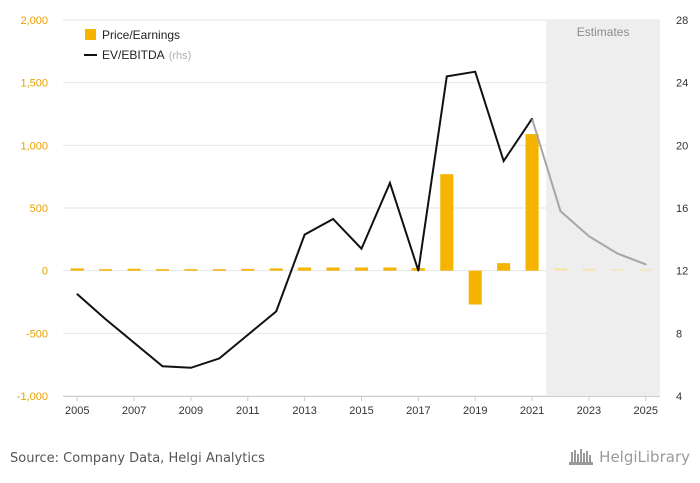 The height and width of the screenshot is (483, 700). I want to click on bar-2009, so click(191, 270).